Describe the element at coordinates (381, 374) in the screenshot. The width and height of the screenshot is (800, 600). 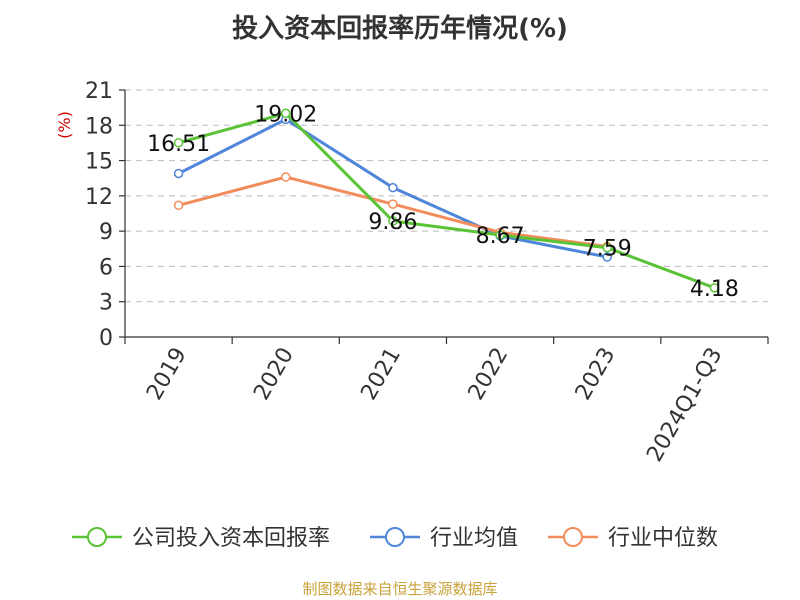
I see `x-tick-label: 2021` at that location.